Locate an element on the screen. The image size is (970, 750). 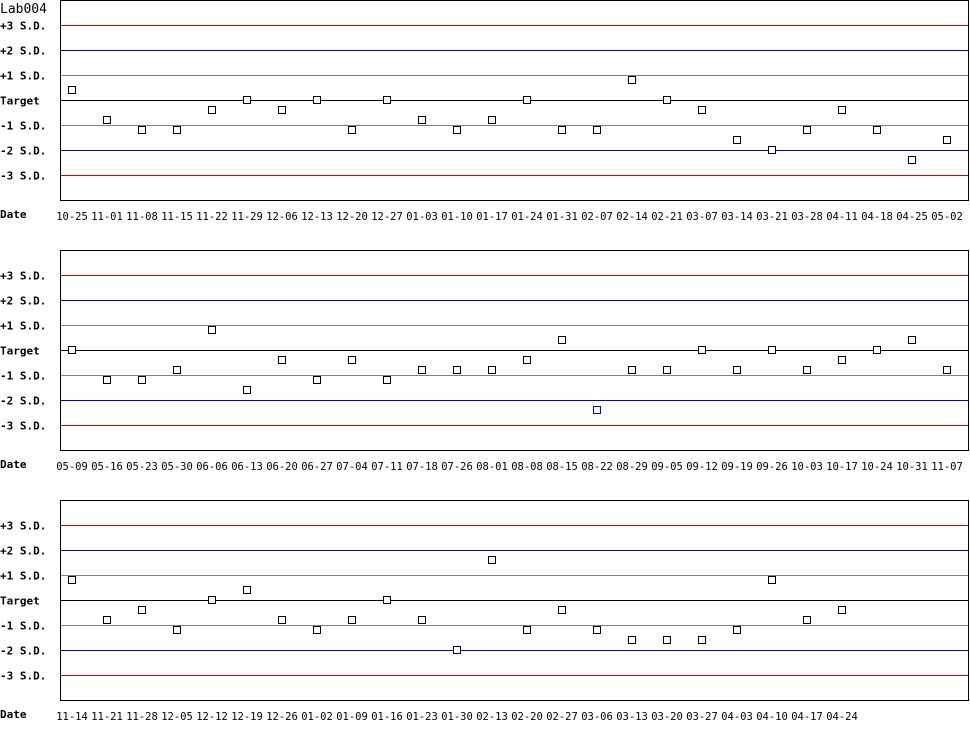
x-tick-label: 03-28 is located at coordinates (807, 217).